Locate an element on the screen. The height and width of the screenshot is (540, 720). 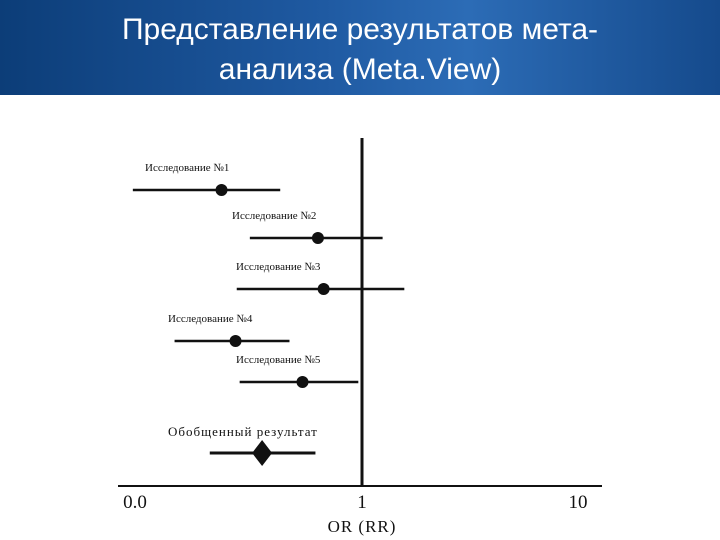
study-label: Исследование №5 is located at coordinates (278, 360).